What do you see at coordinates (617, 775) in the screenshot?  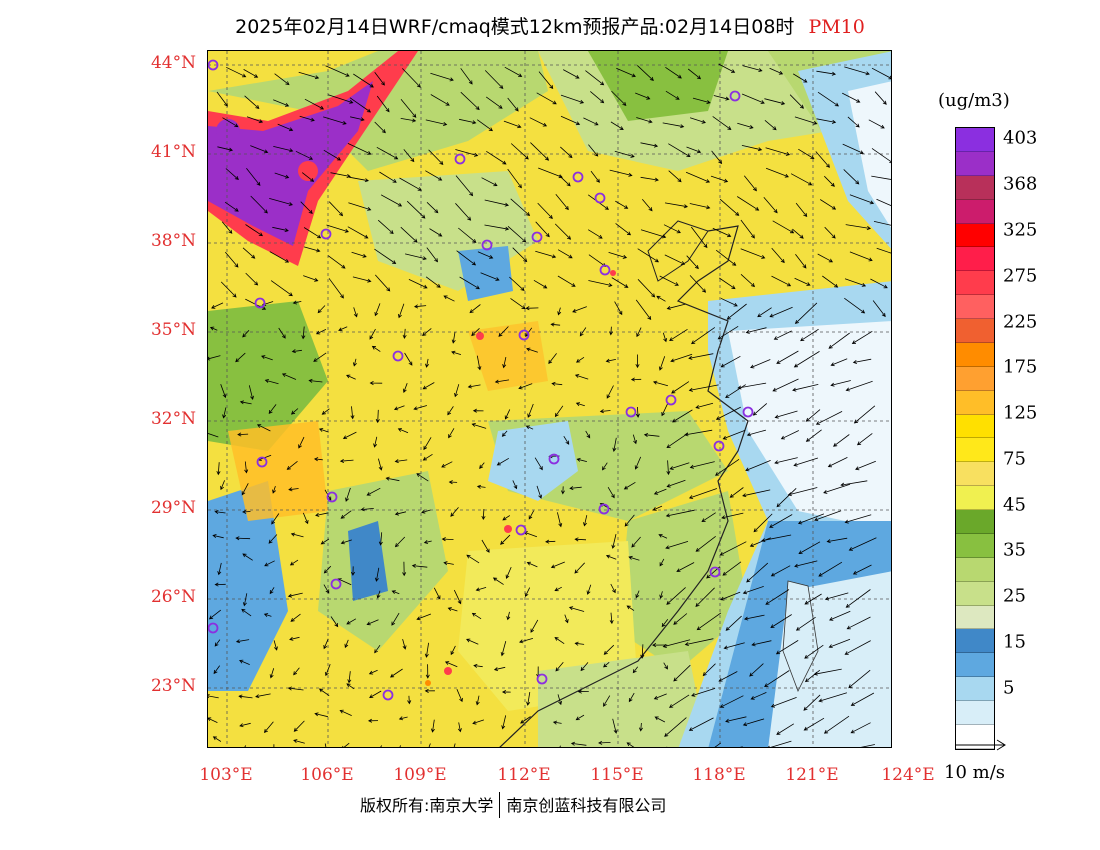 I see `longitude-label: 115°E` at bounding box center [617, 775].